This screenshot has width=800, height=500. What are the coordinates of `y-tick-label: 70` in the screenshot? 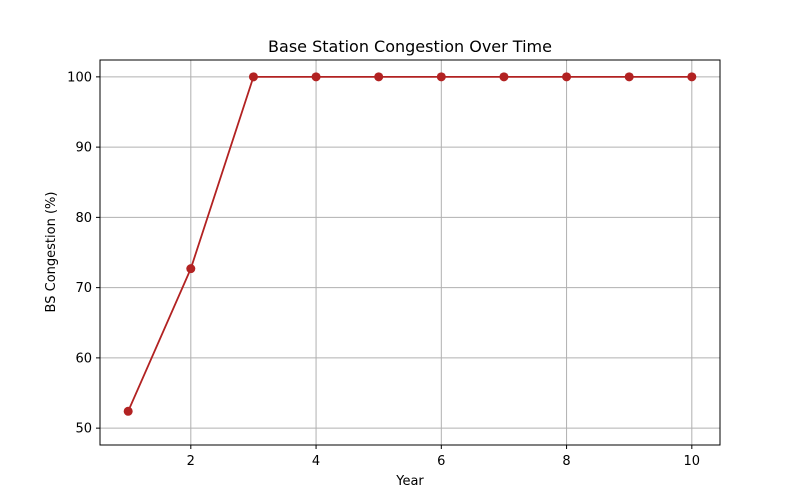 It's located at (83, 288).